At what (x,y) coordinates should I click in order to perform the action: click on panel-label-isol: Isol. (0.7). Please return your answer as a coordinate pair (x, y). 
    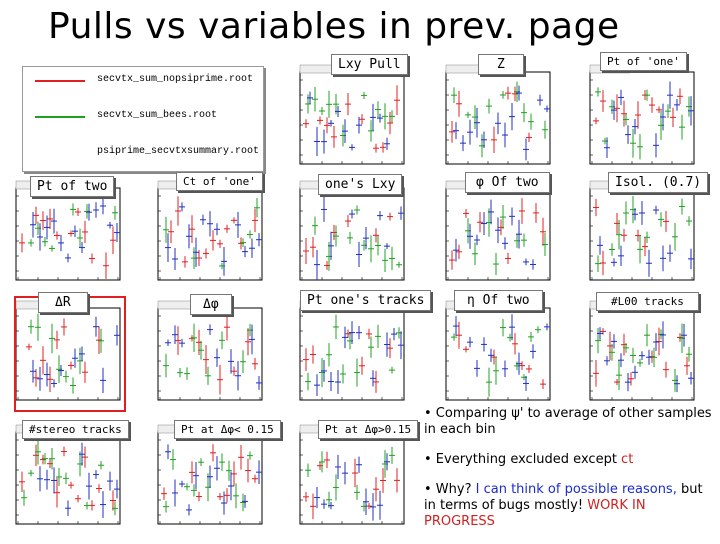
    Looking at the image, I should click on (658, 182).